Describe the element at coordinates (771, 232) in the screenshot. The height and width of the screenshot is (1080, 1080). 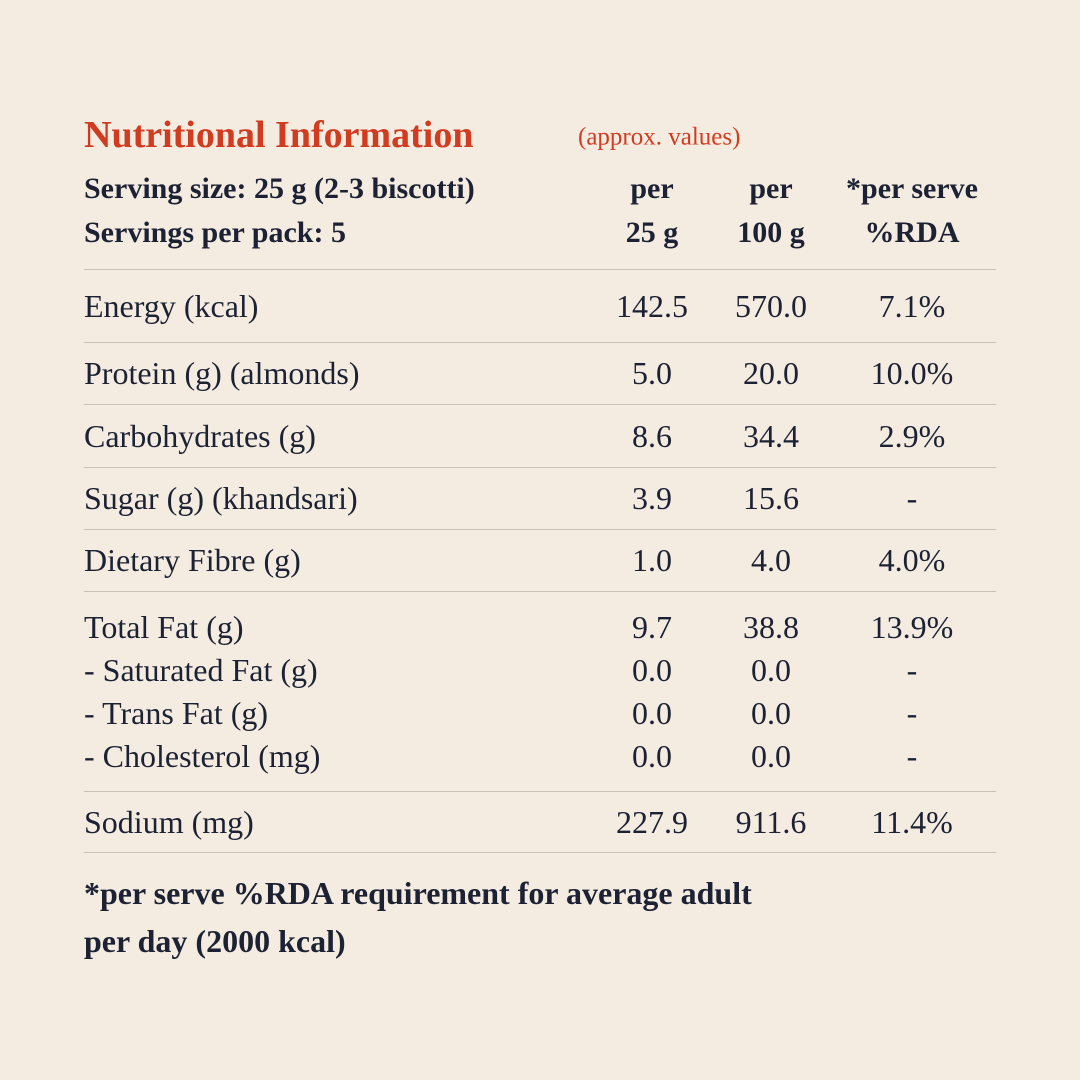
I see `column-header: 100 g` at that location.